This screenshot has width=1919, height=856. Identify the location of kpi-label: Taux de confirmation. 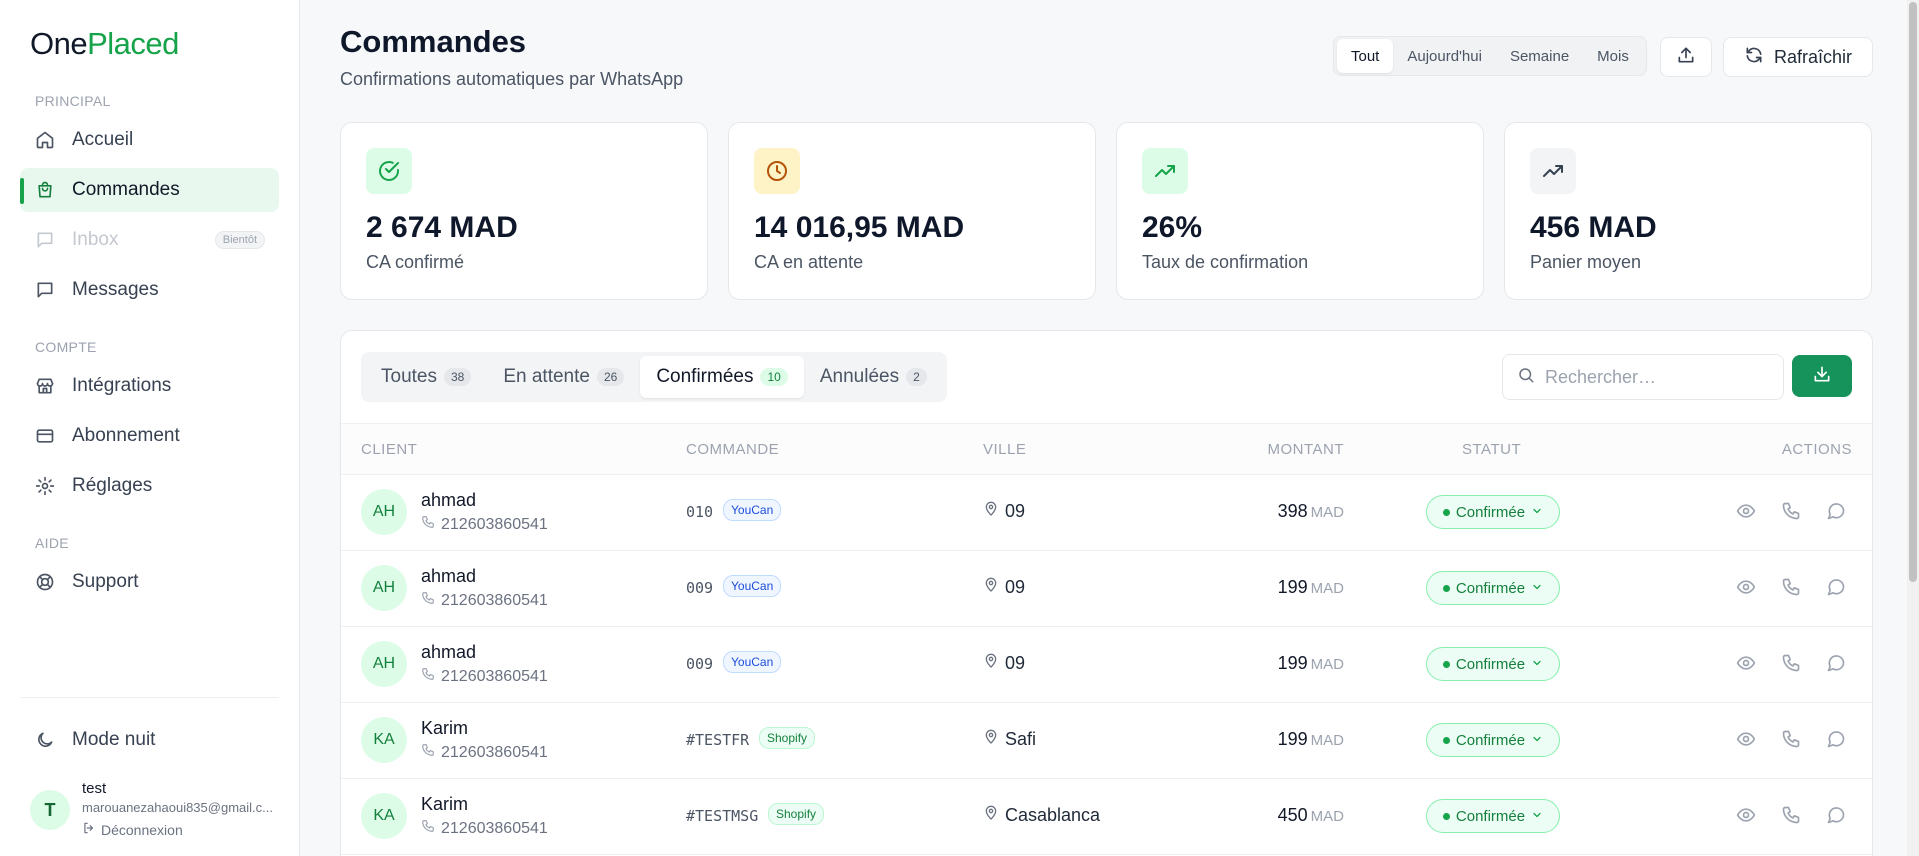
(1225, 262).